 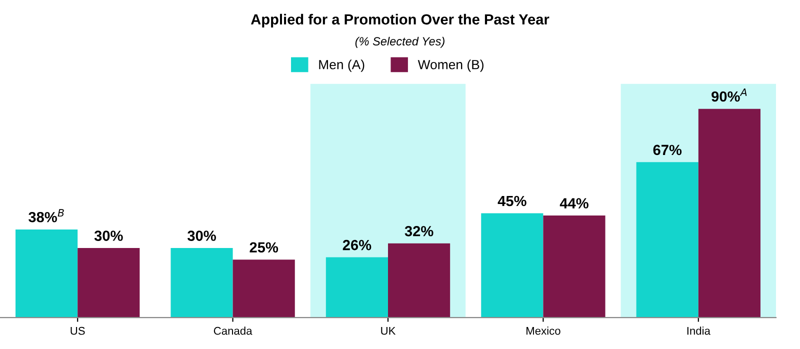 I want to click on x-tick-label: Canada, so click(x=233, y=330).